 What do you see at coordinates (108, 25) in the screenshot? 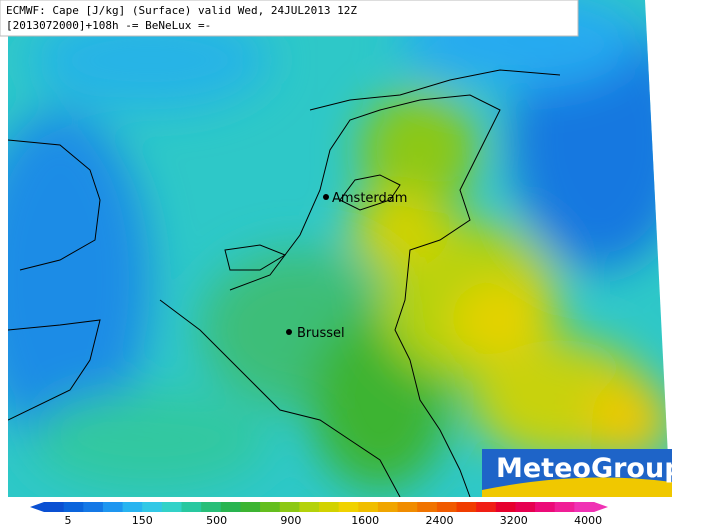
I see `header-line: [2013072000]+108h -= BeNeLux =-` at bounding box center [108, 25].